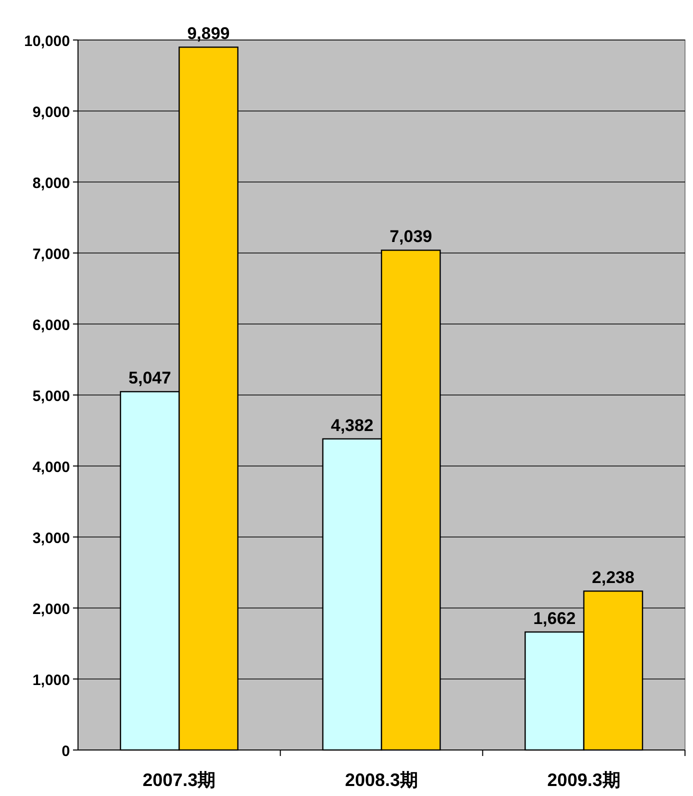  What do you see at coordinates (583, 780) in the screenshot?
I see `x-tick-label: 2009.3期` at bounding box center [583, 780].